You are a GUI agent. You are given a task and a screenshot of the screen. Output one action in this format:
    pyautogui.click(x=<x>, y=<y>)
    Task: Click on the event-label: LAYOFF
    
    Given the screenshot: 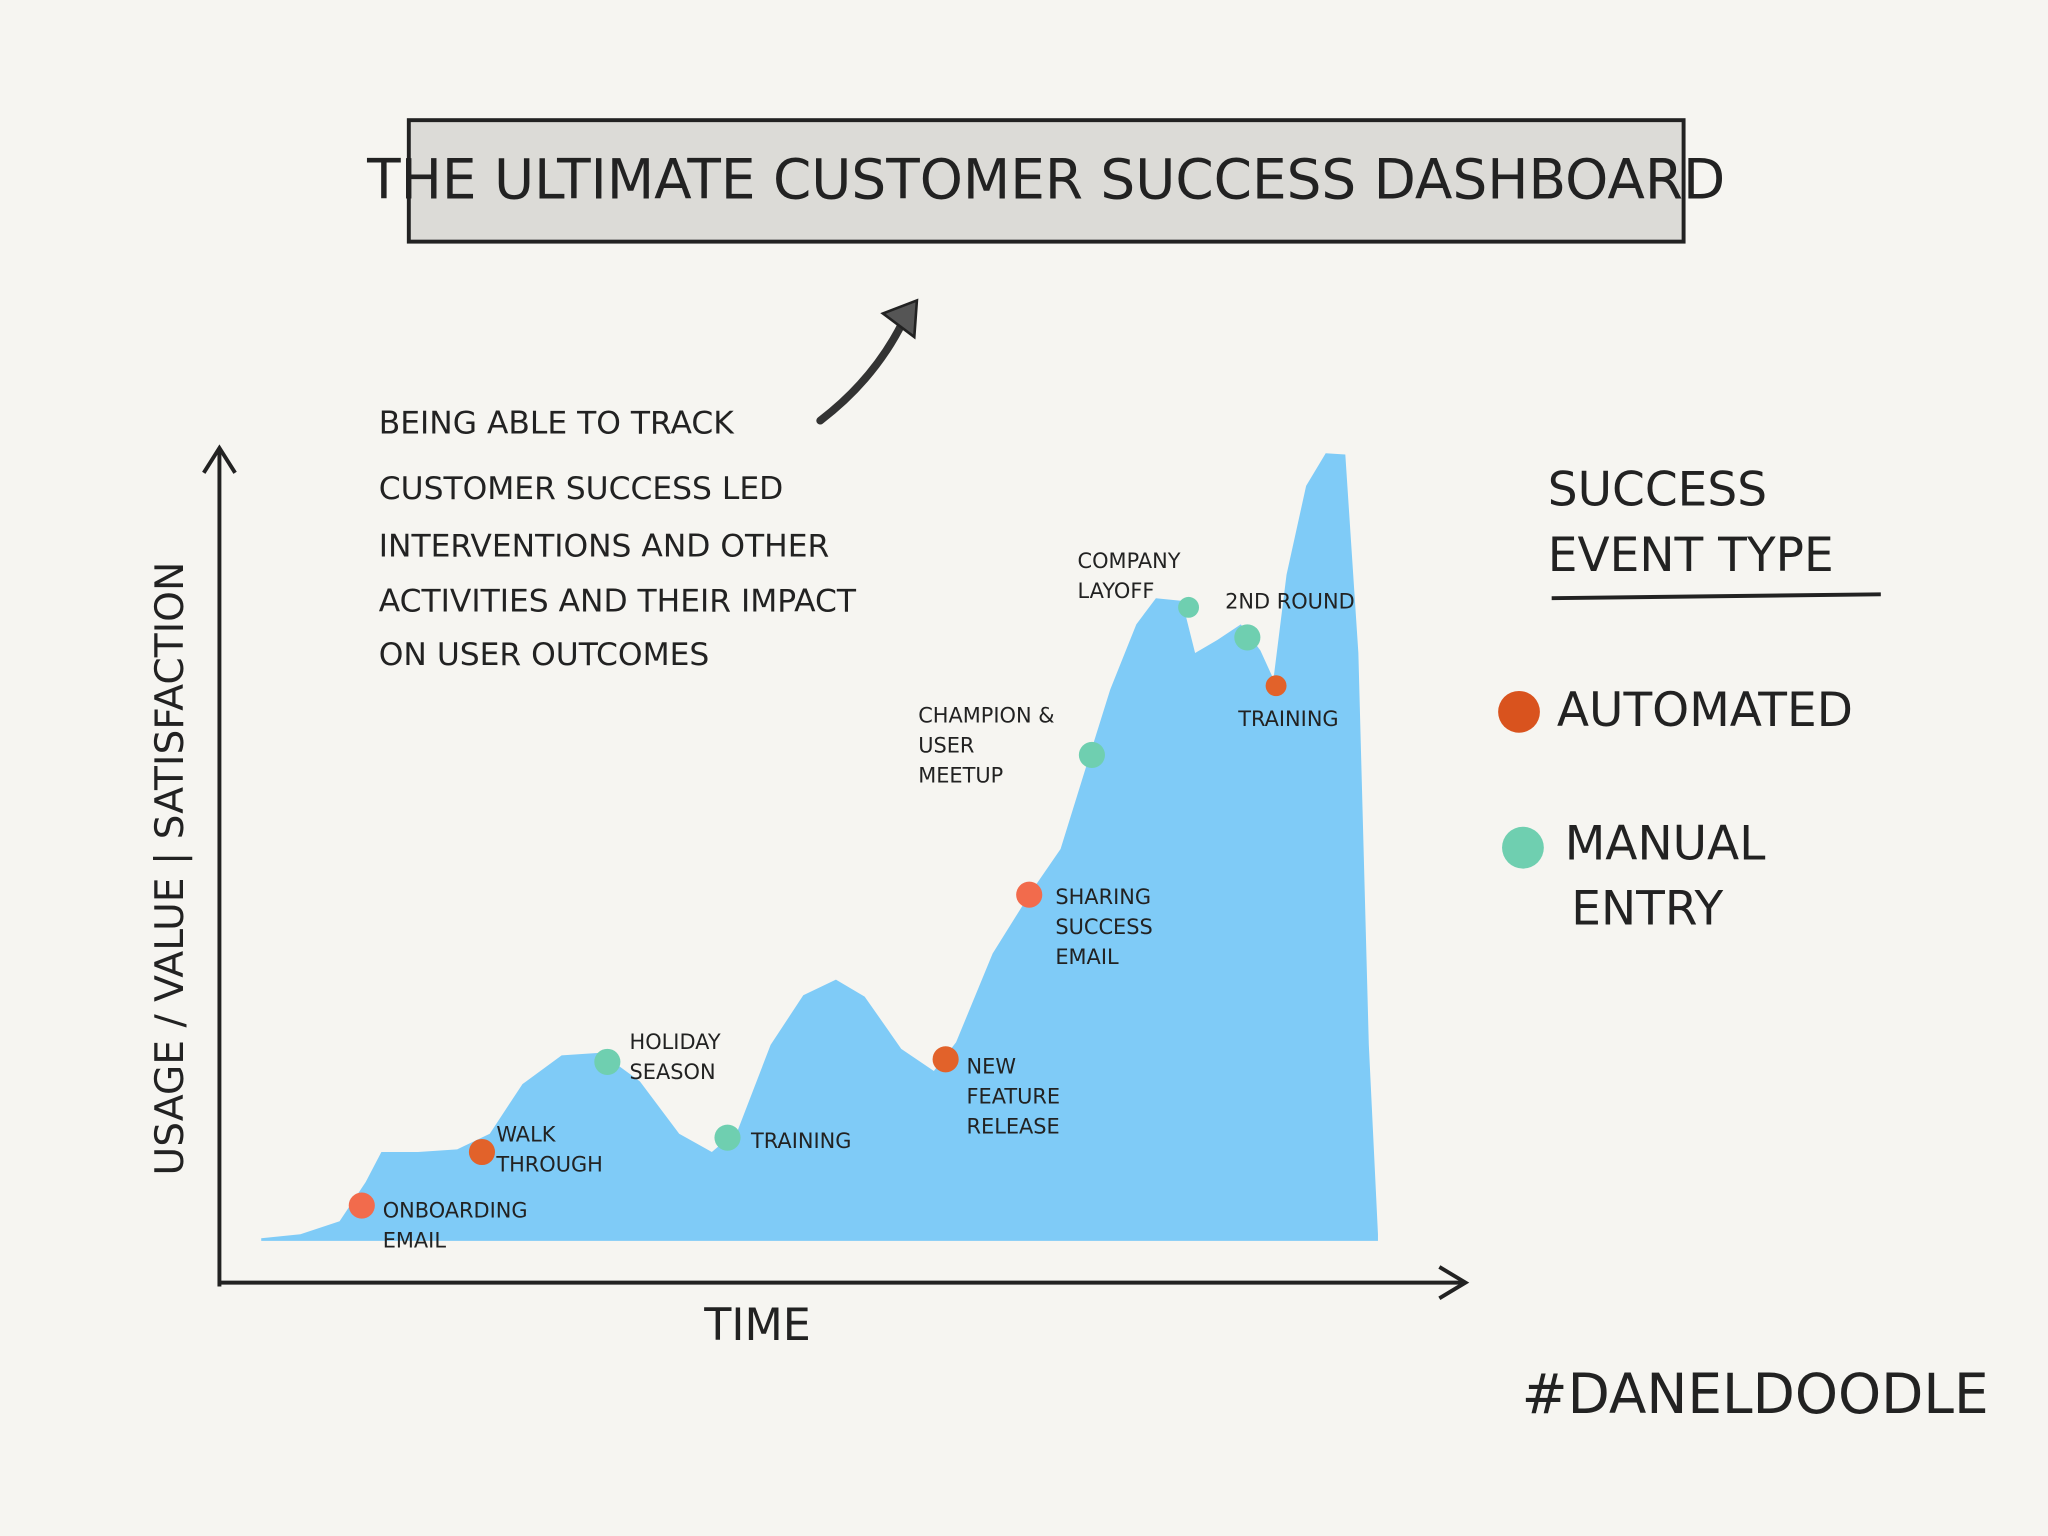 What is the action you would take?
    pyautogui.click(x=1116, y=591)
    